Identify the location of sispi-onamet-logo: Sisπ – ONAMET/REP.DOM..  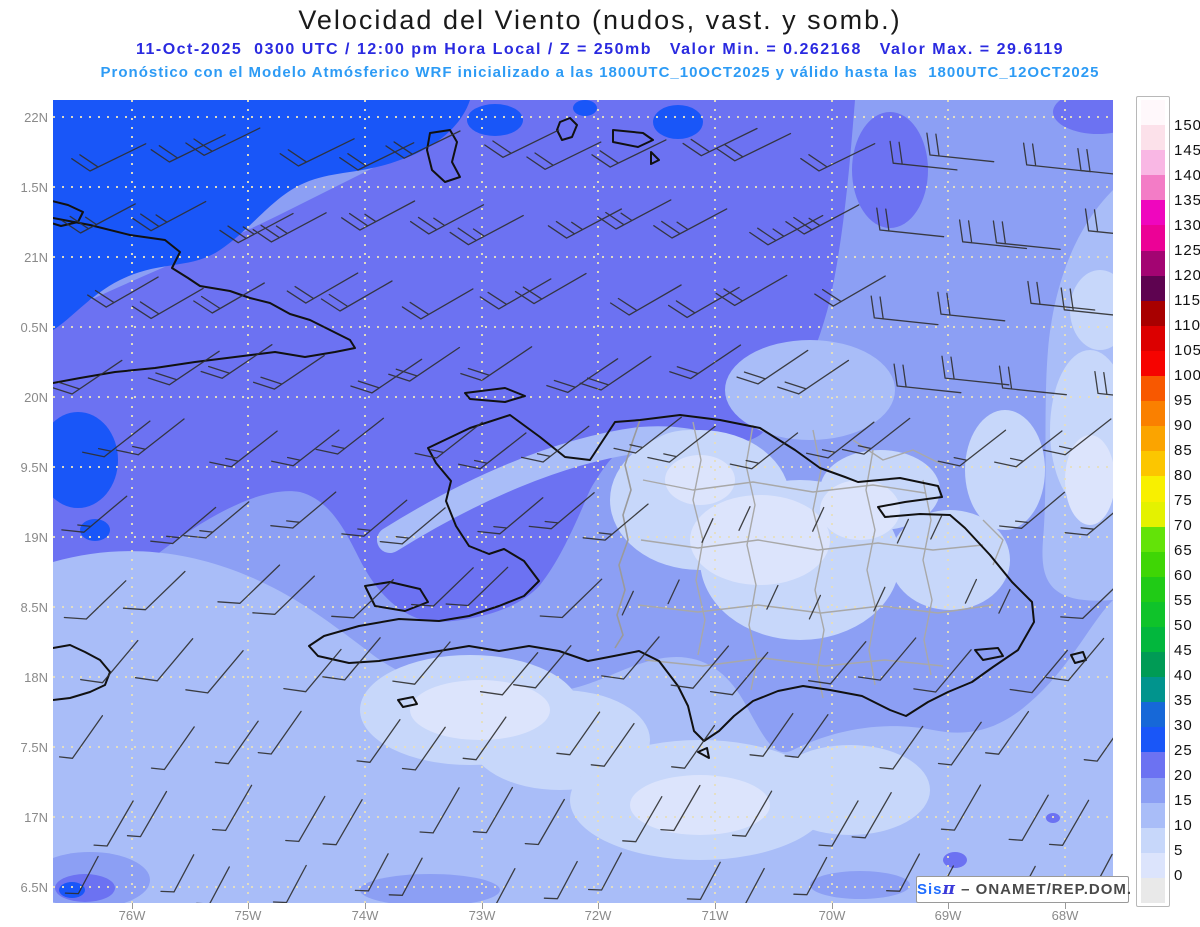
(1024, 889).